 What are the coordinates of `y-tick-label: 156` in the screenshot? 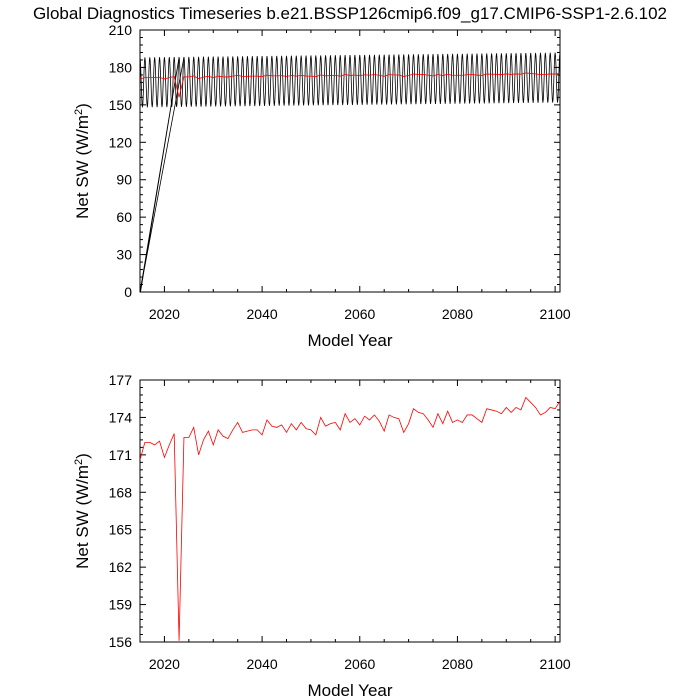 It's located at (121, 642).